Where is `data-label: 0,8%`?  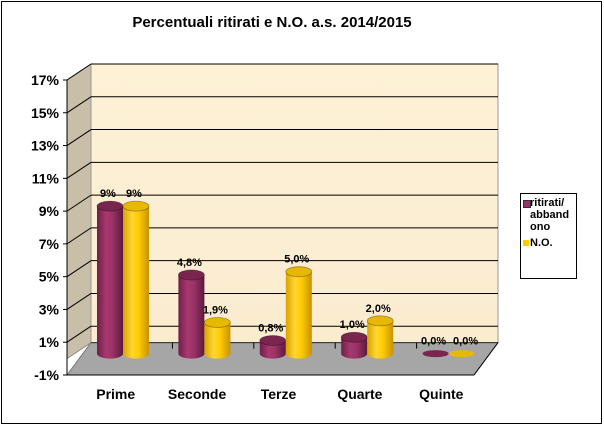 data-label: 0,8% is located at coordinates (270, 329).